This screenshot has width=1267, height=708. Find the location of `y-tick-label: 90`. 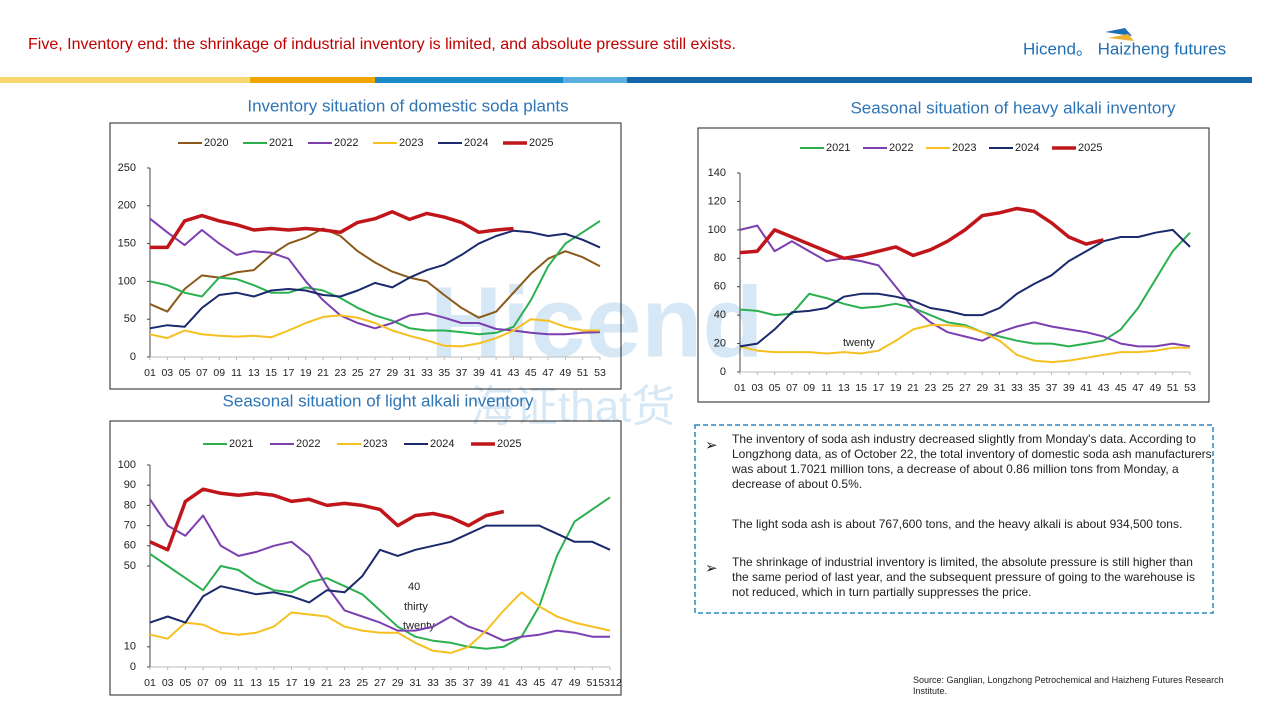

y-tick-label: 90 is located at coordinates (130, 485).